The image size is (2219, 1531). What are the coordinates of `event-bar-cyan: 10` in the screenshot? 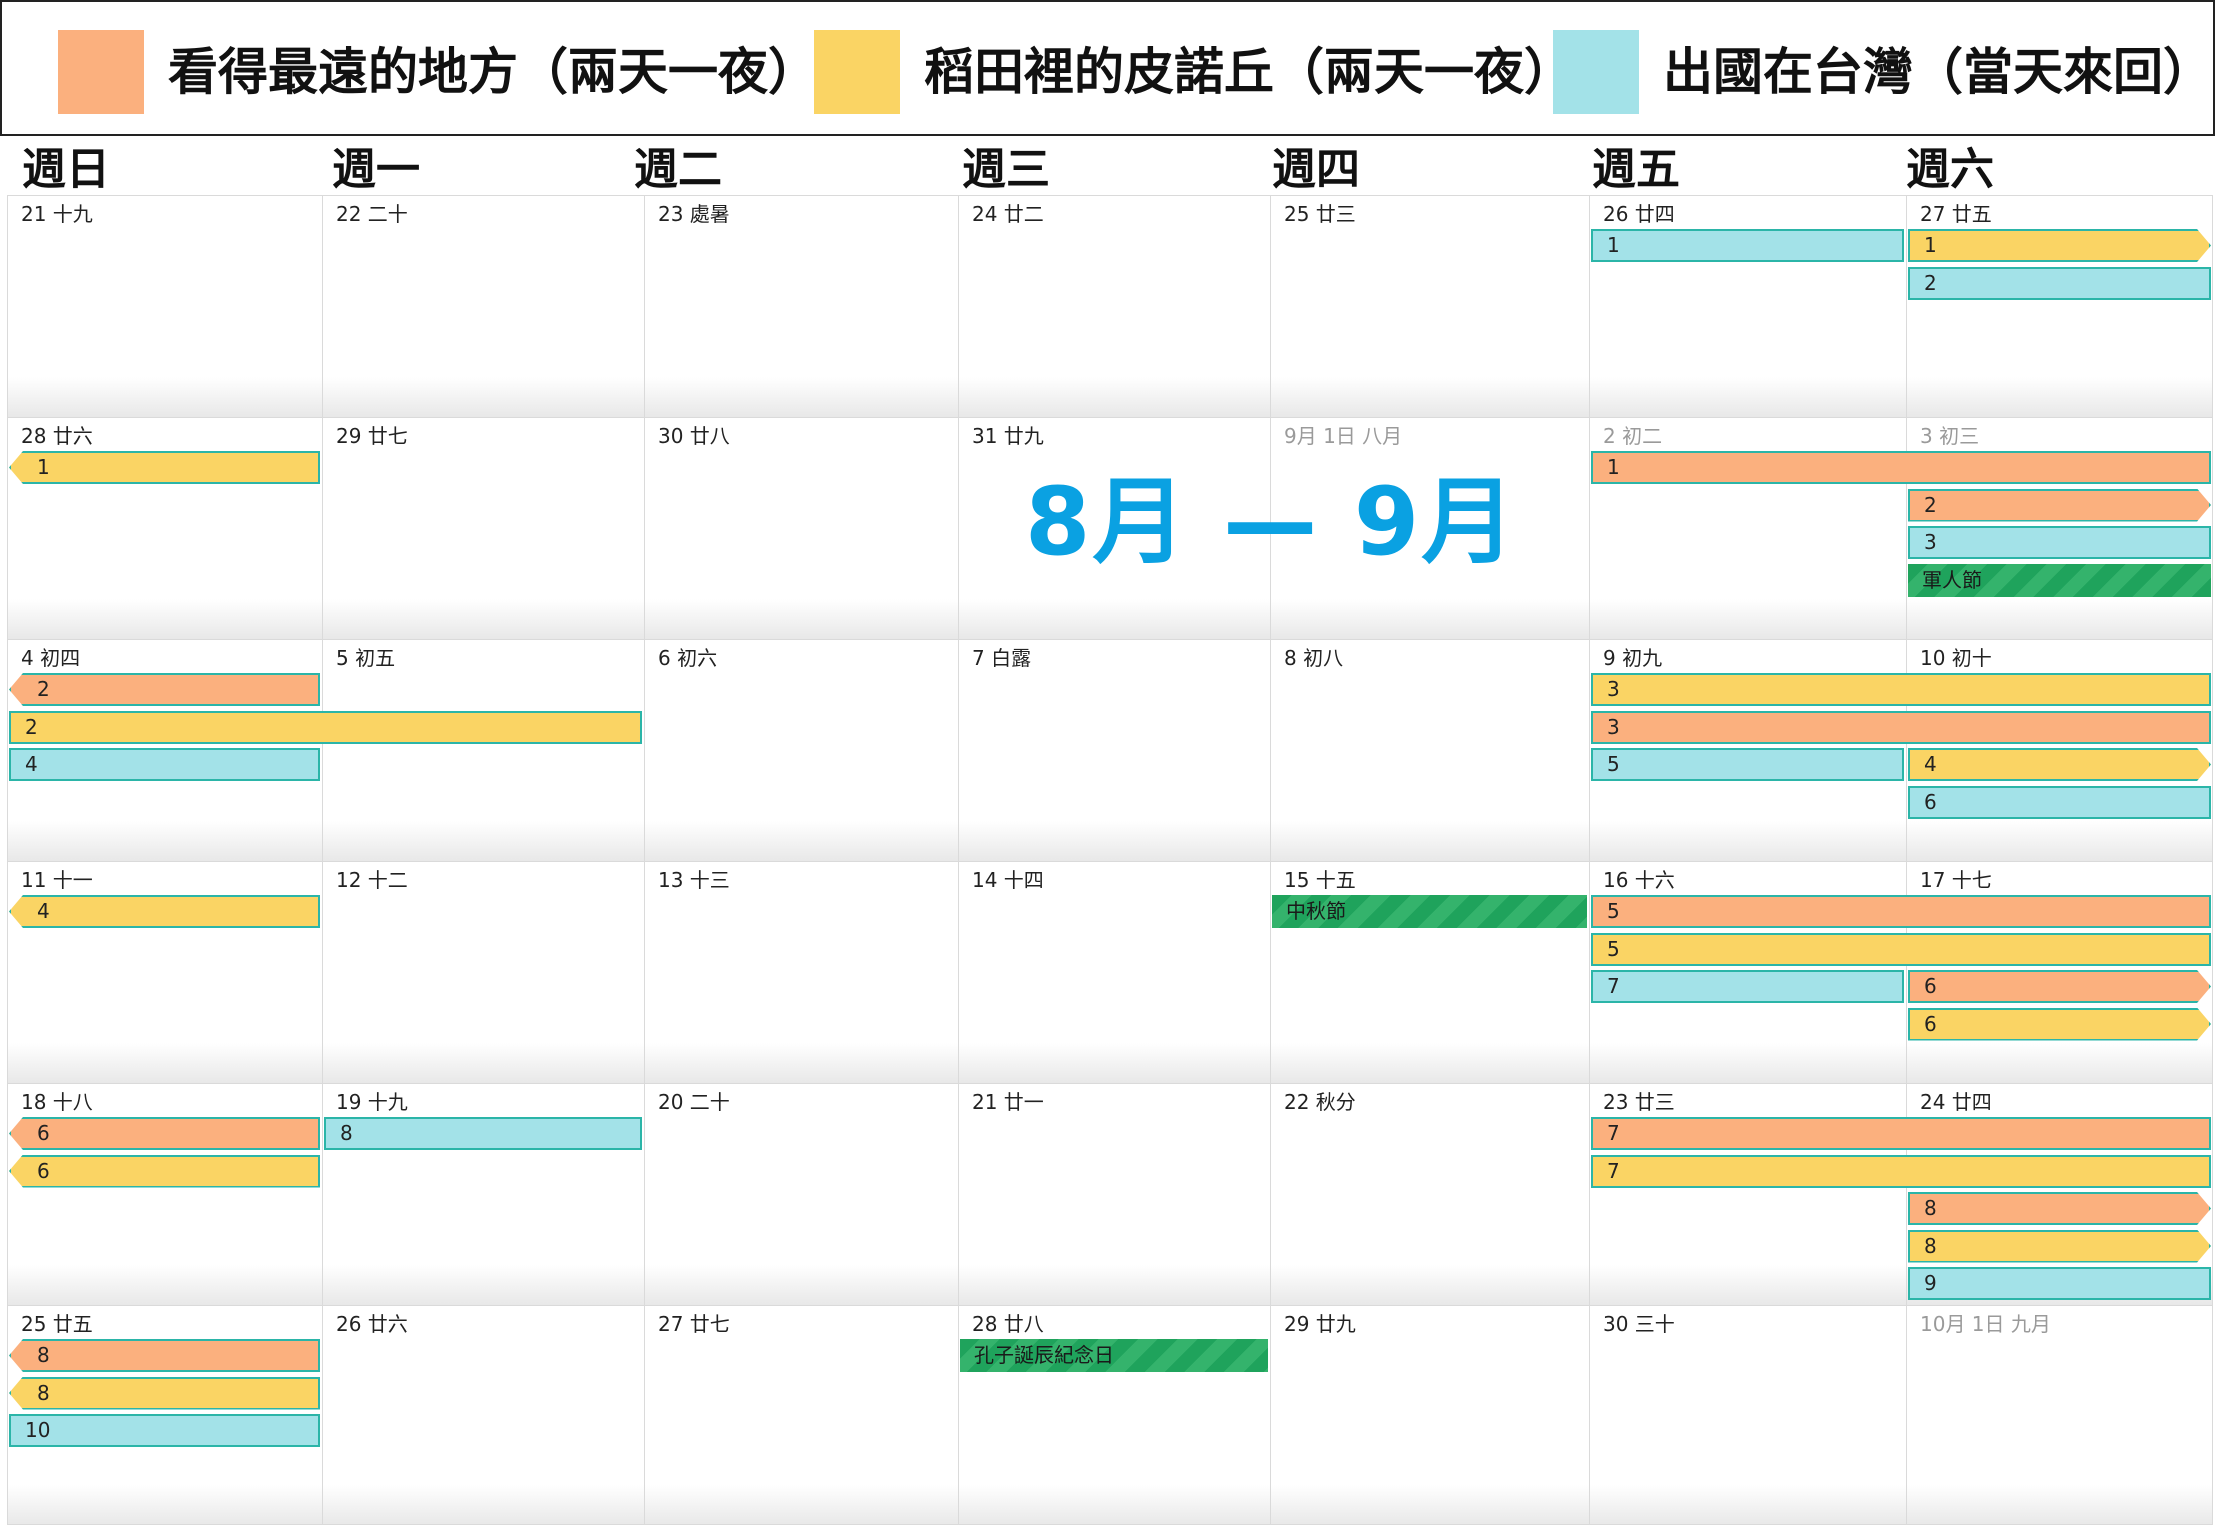 It's located at (164, 1430).